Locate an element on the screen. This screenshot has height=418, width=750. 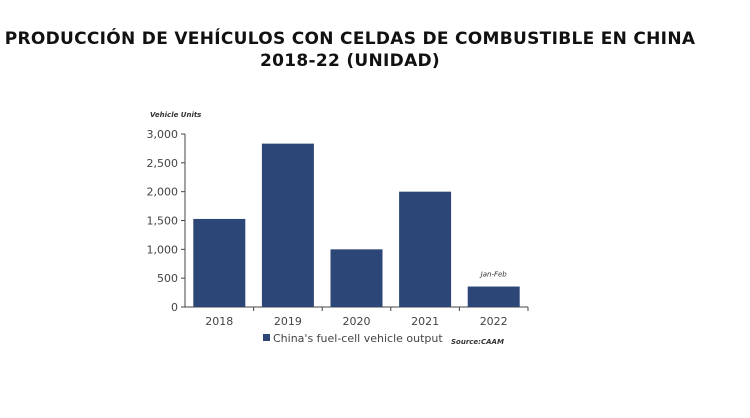
legend-swatch is located at coordinates (266, 337).